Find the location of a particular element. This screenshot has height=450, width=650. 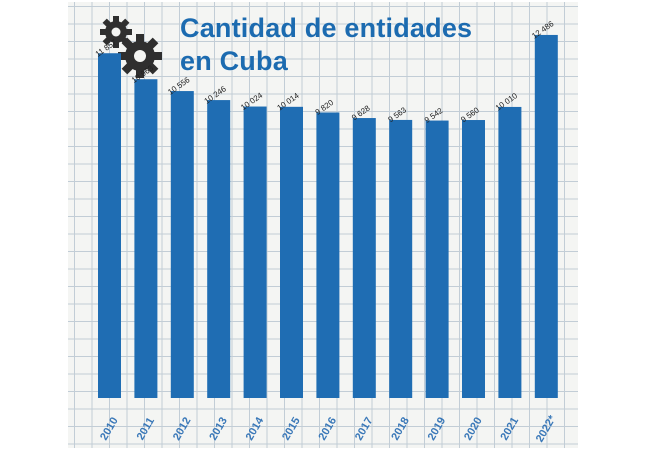

bar-2020 is located at coordinates (473, 259).